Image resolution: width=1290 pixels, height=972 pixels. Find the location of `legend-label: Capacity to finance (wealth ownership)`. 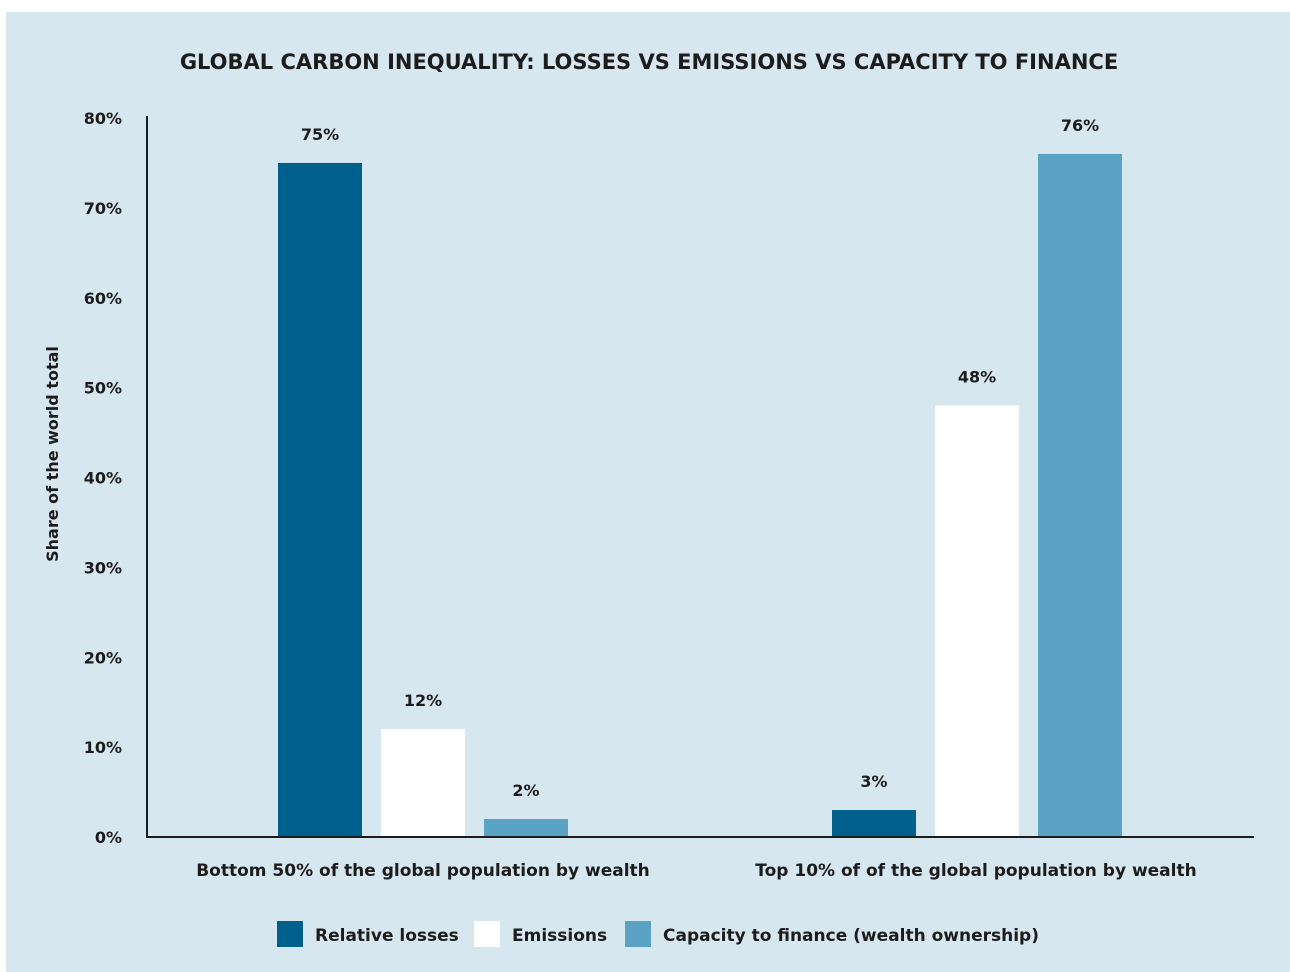

legend-label: Capacity to finance (wealth ownership) is located at coordinates (851, 936).